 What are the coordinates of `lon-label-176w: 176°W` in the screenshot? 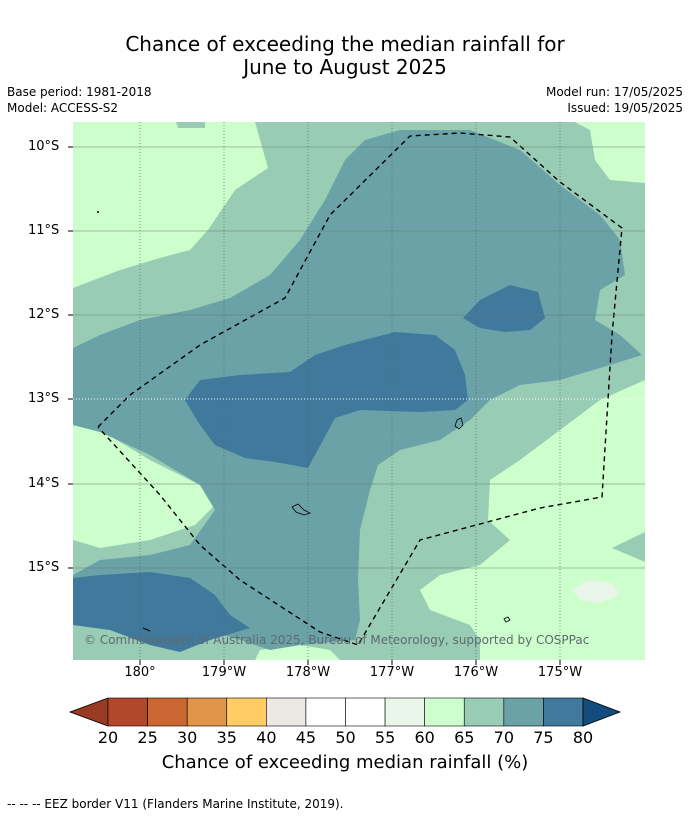 It's located at (476, 672).